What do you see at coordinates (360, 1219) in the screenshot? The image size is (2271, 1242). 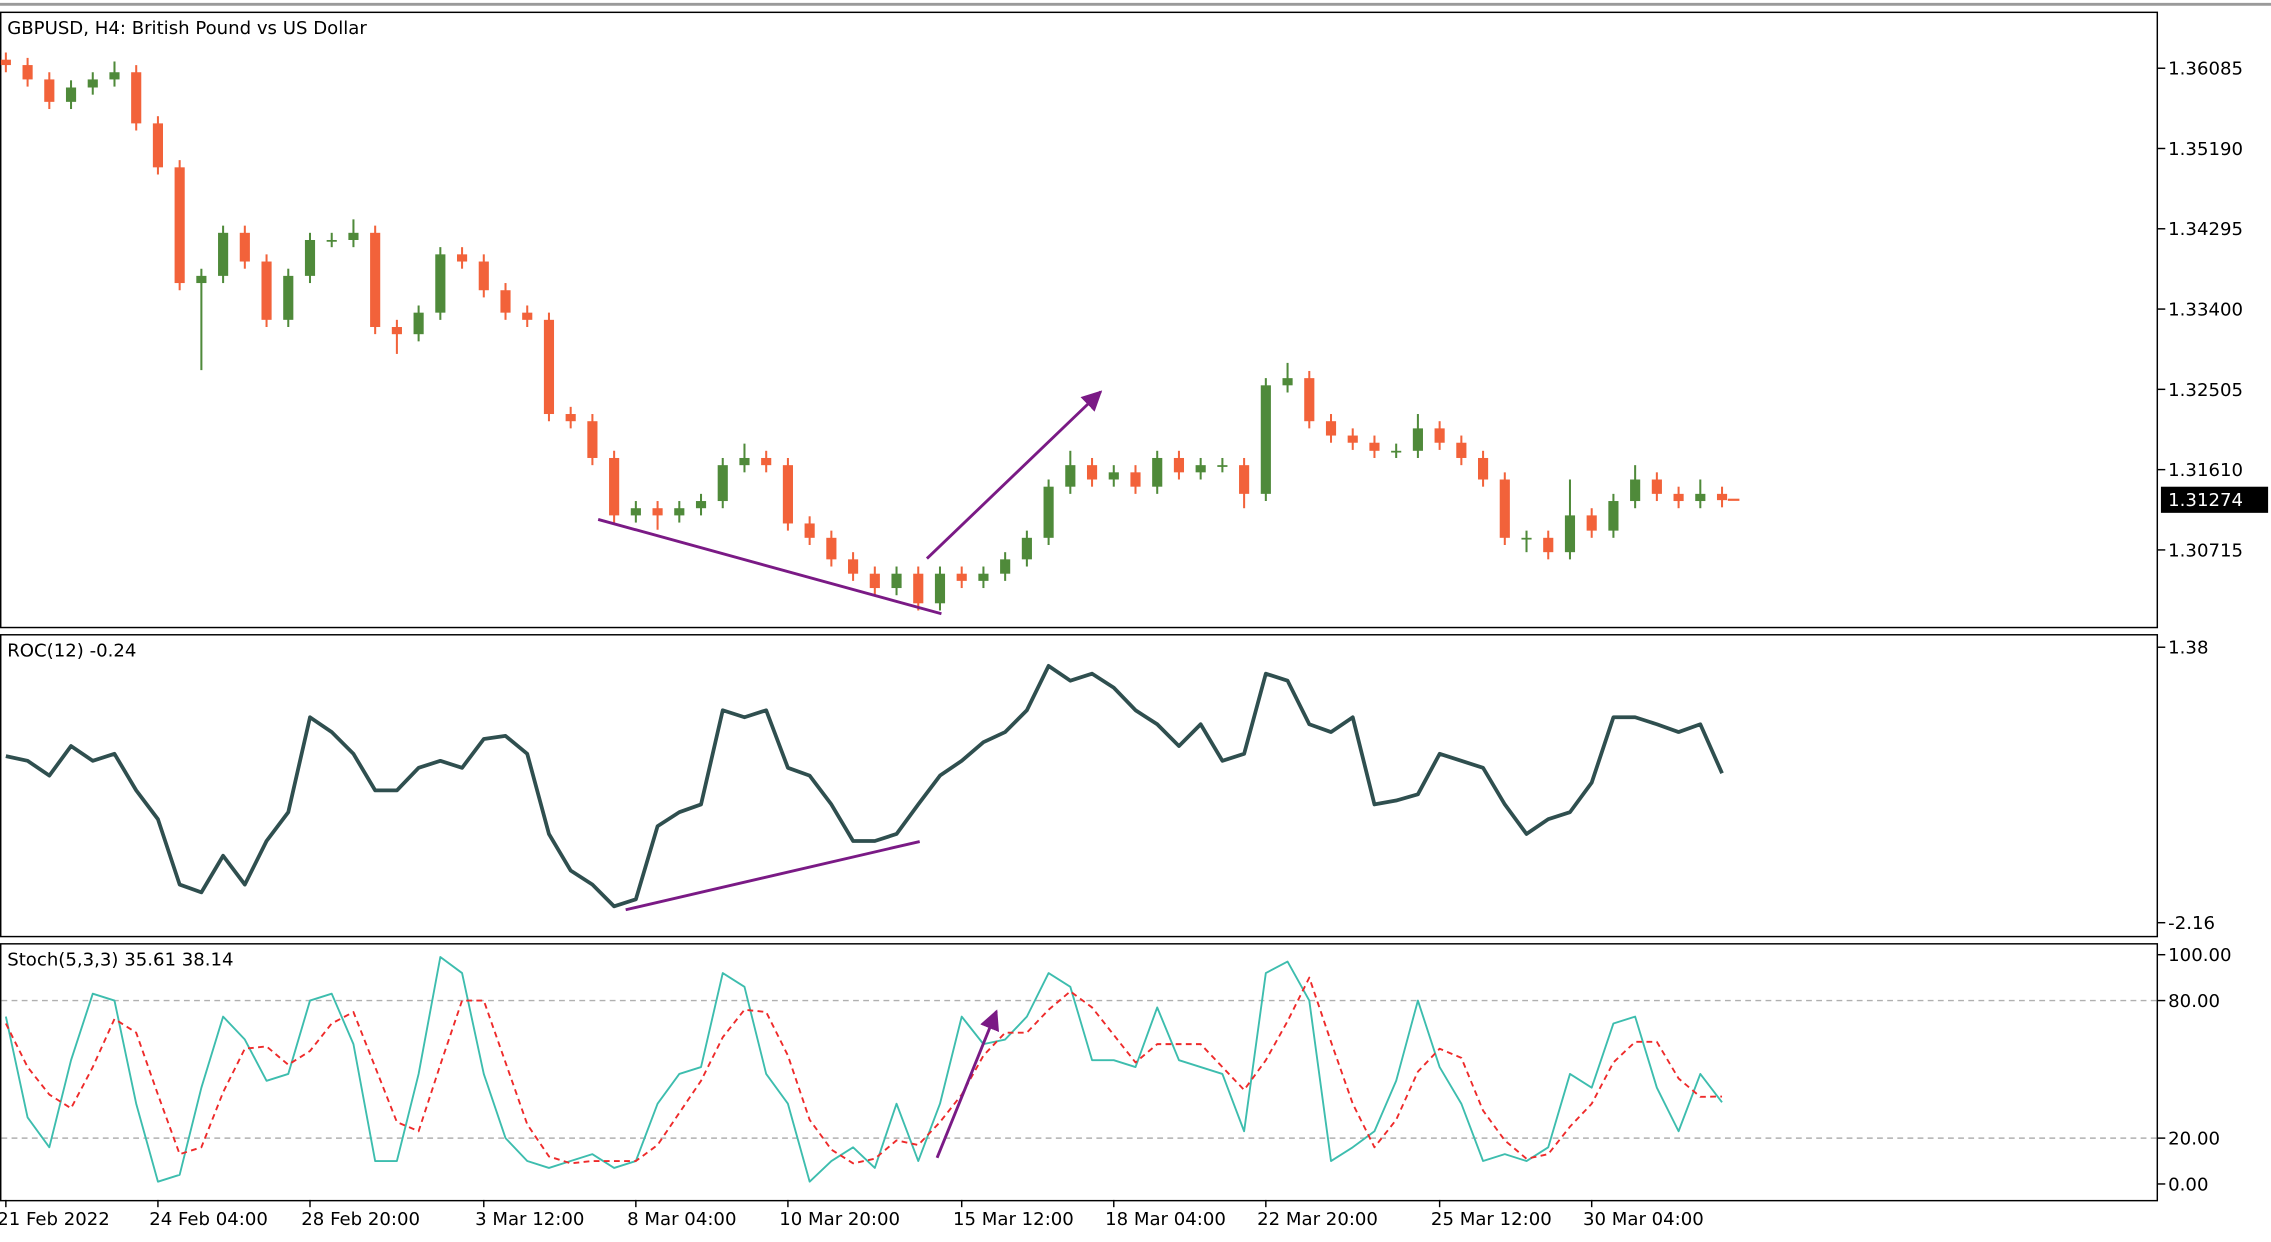 I see `x-tick-label: 28 Feb 20:00` at bounding box center [360, 1219].